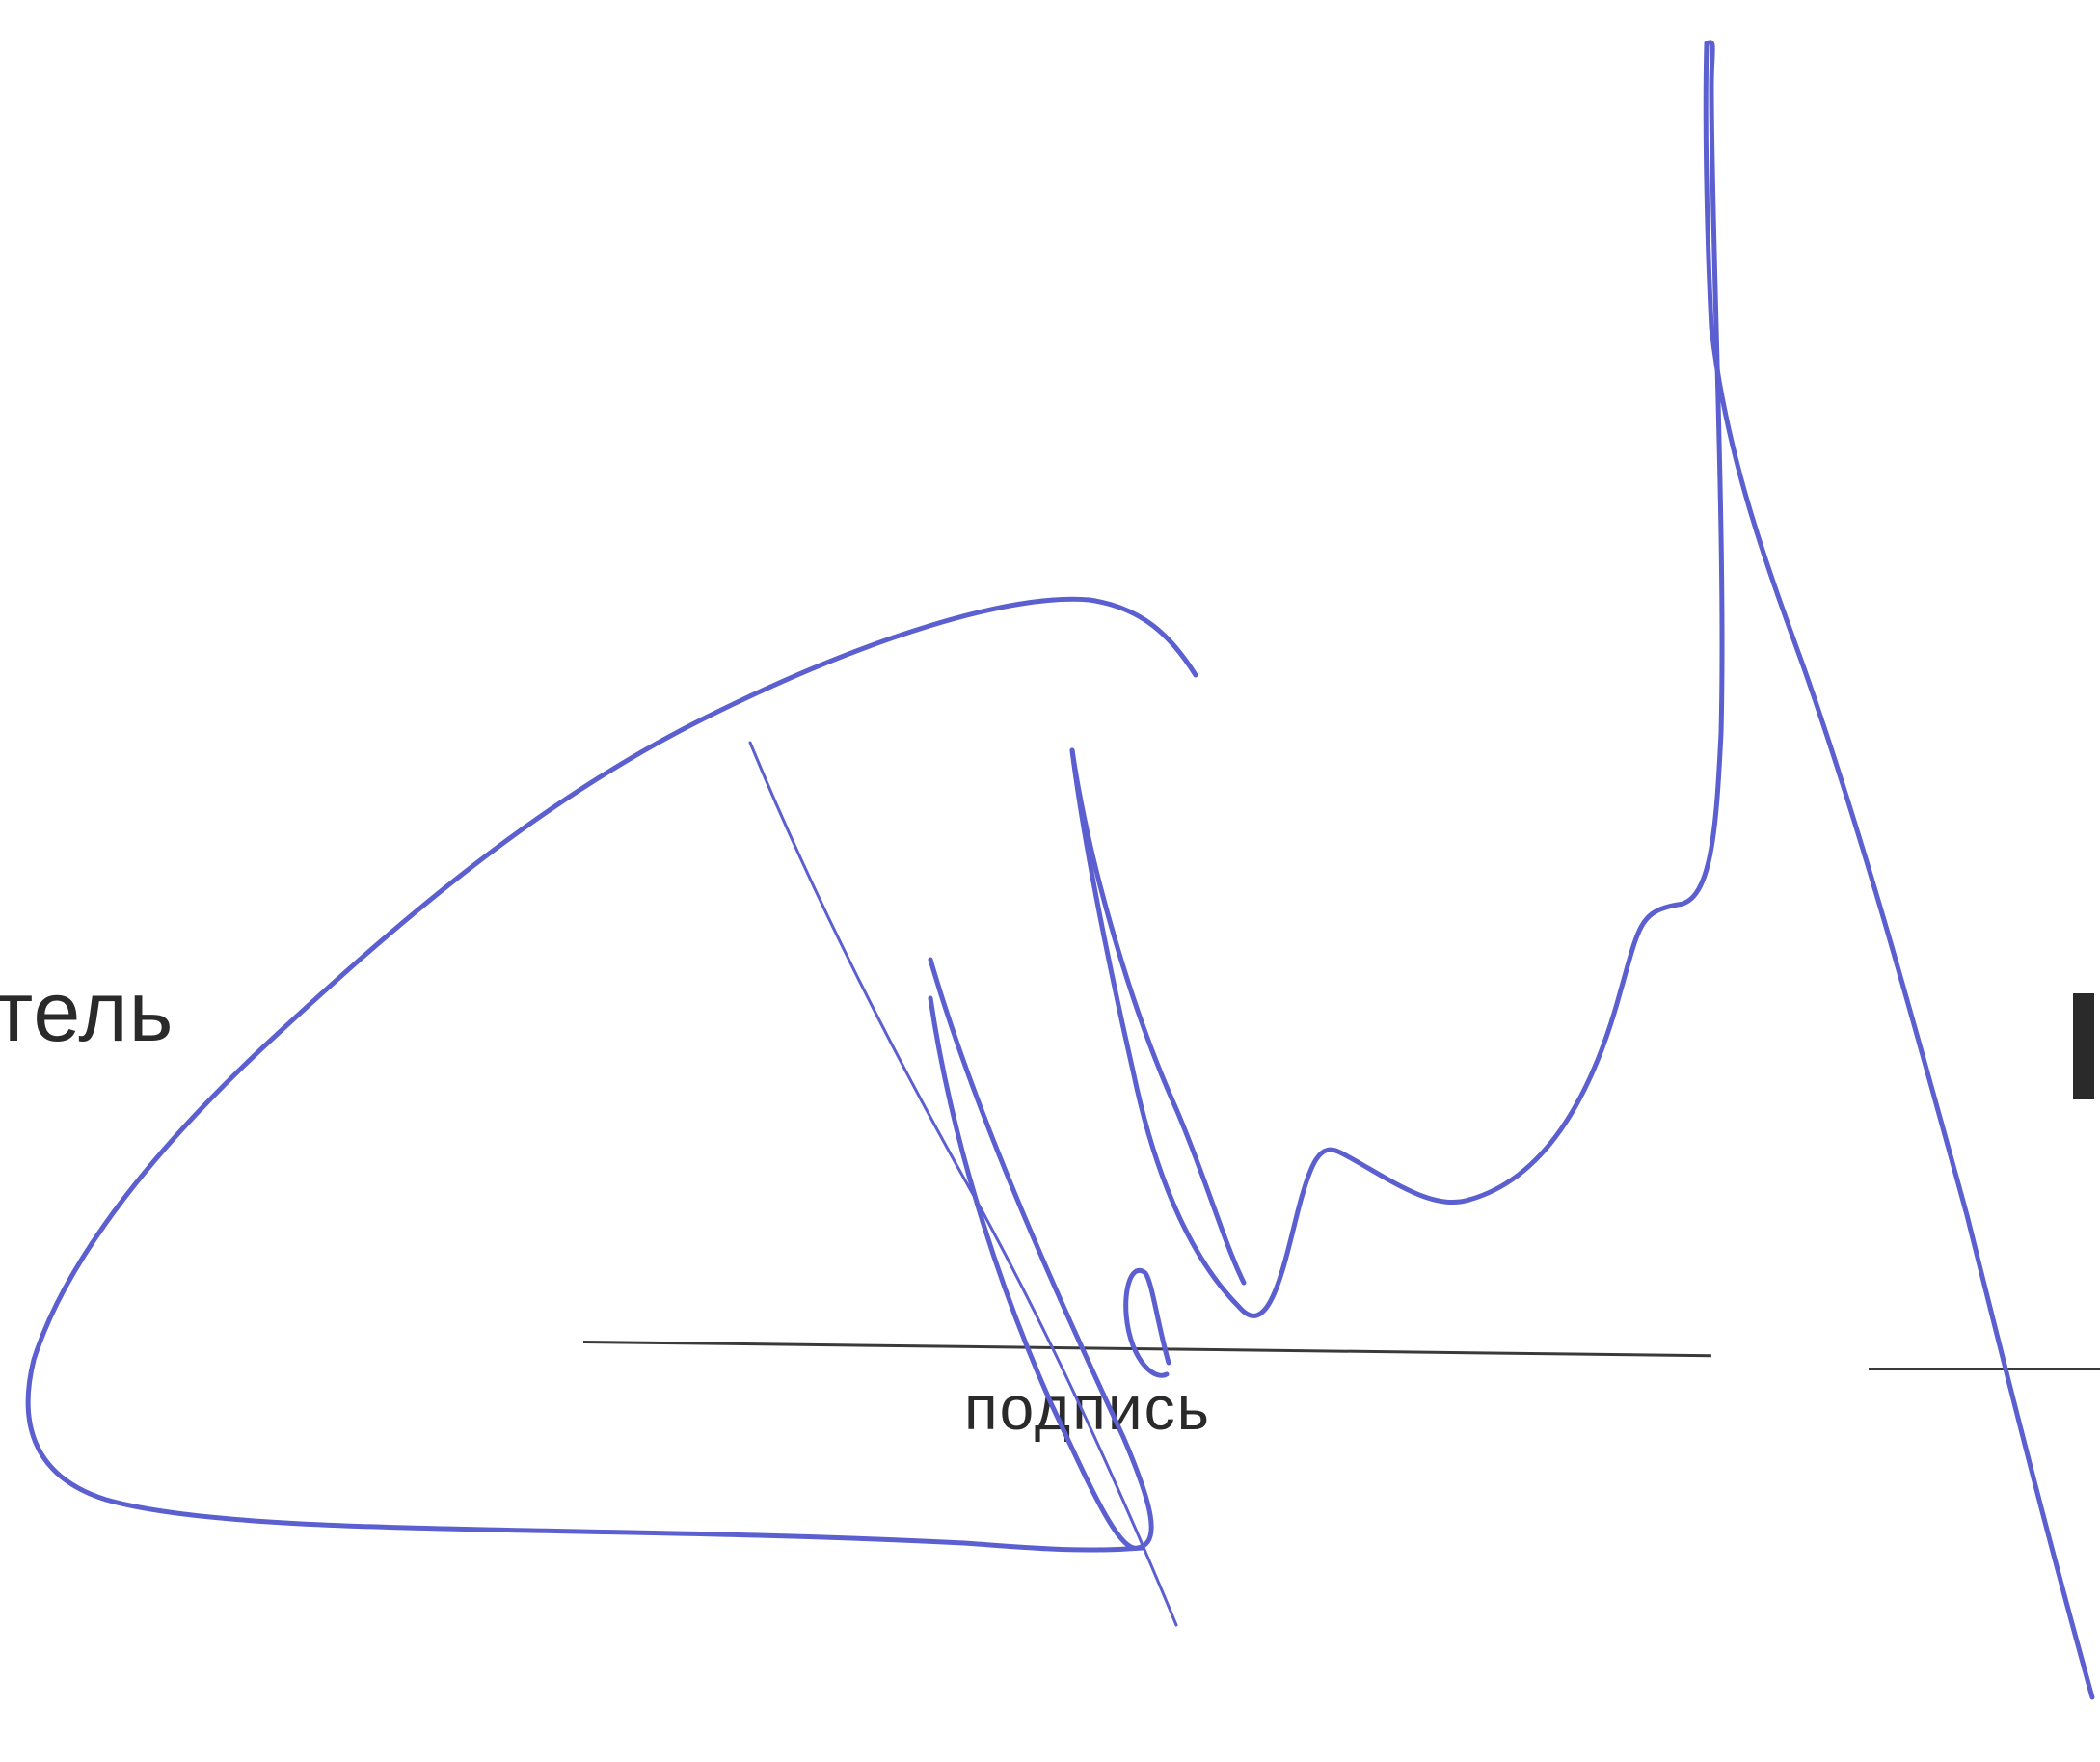 The width and height of the screenshot is (2100, 1762). Describe the element at coordinates (2083, 1046) in the screenshot. I see `cut-off-letter-fragment` at that location.